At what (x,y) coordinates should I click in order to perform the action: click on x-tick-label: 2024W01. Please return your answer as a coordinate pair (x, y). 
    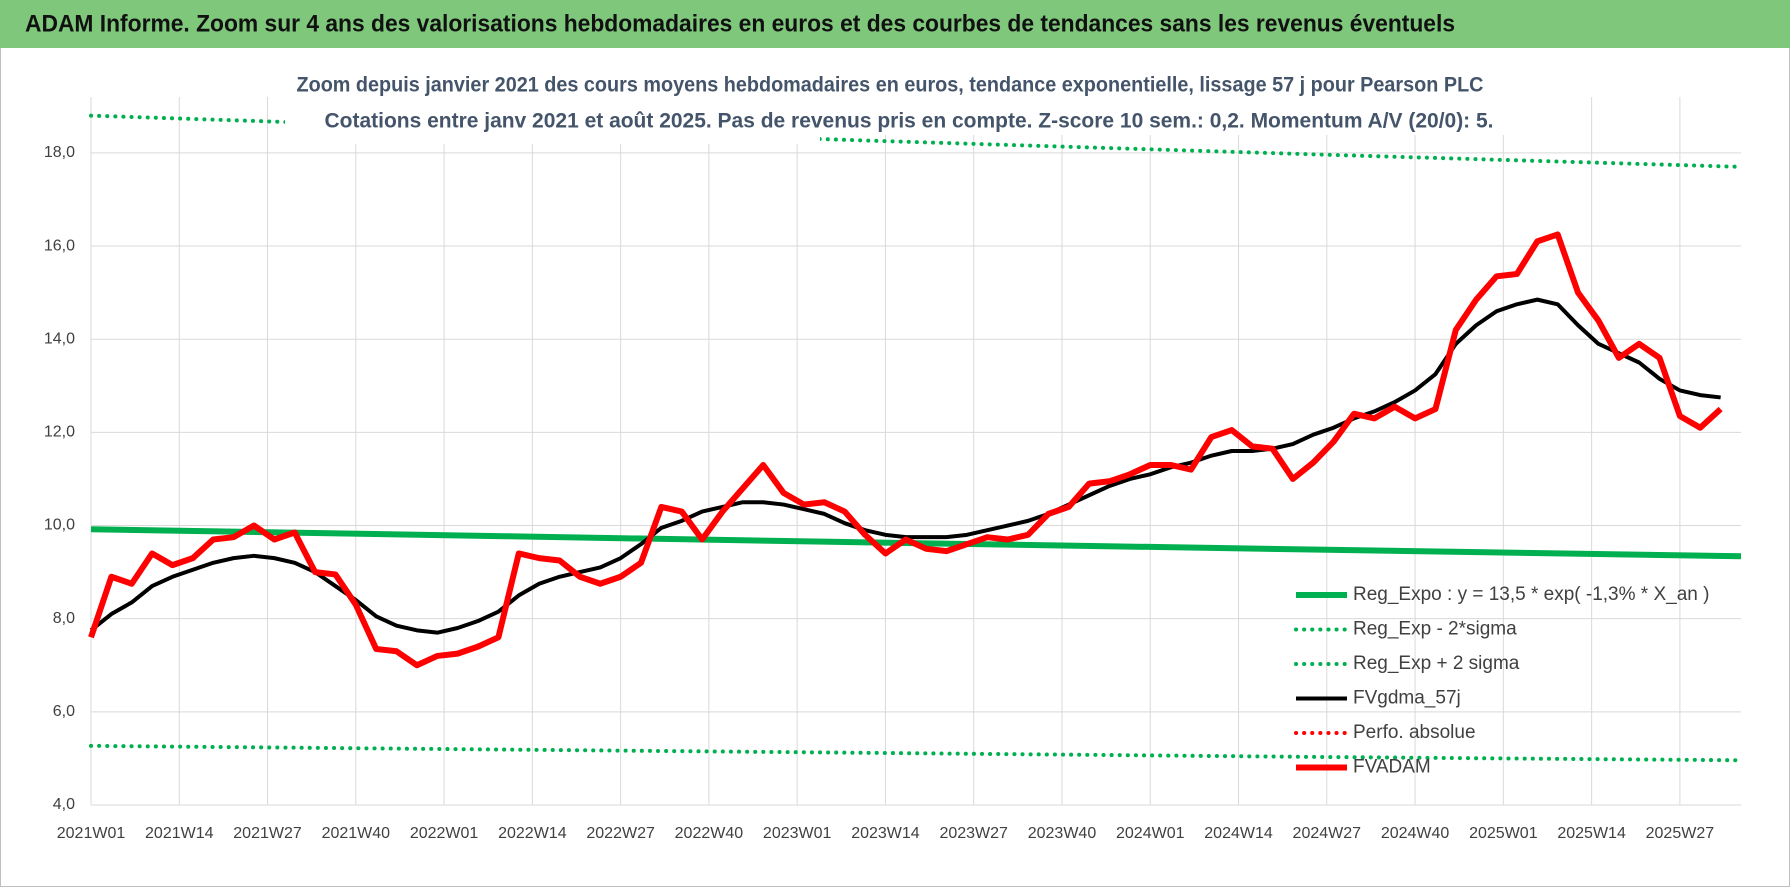
    Looking at the image, I should click on (1150, 833).